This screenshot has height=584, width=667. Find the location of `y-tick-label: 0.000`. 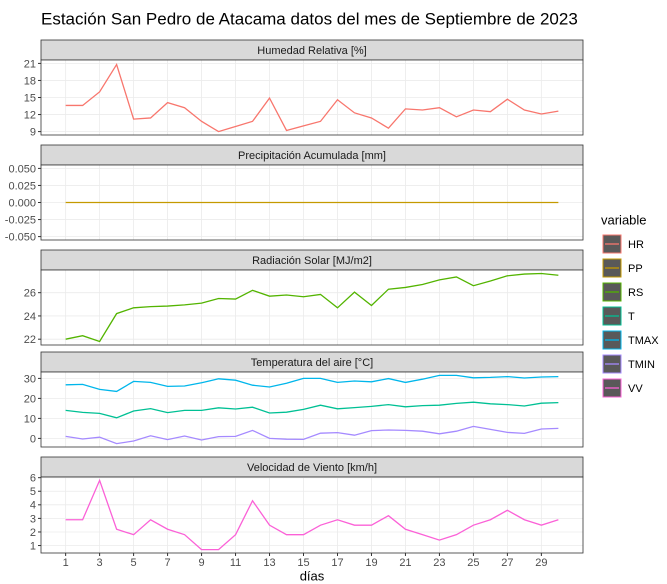

y-tick-label: 0.000 is located at coordinates (22, 203).